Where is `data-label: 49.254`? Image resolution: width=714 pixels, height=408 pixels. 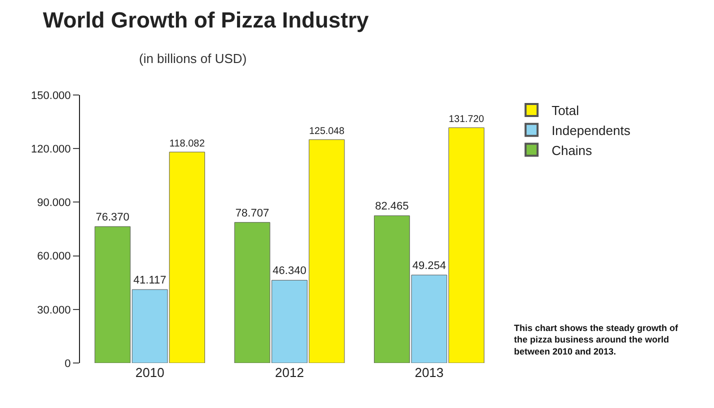
data-label: 49.254 is located at coordinates (429, 266).